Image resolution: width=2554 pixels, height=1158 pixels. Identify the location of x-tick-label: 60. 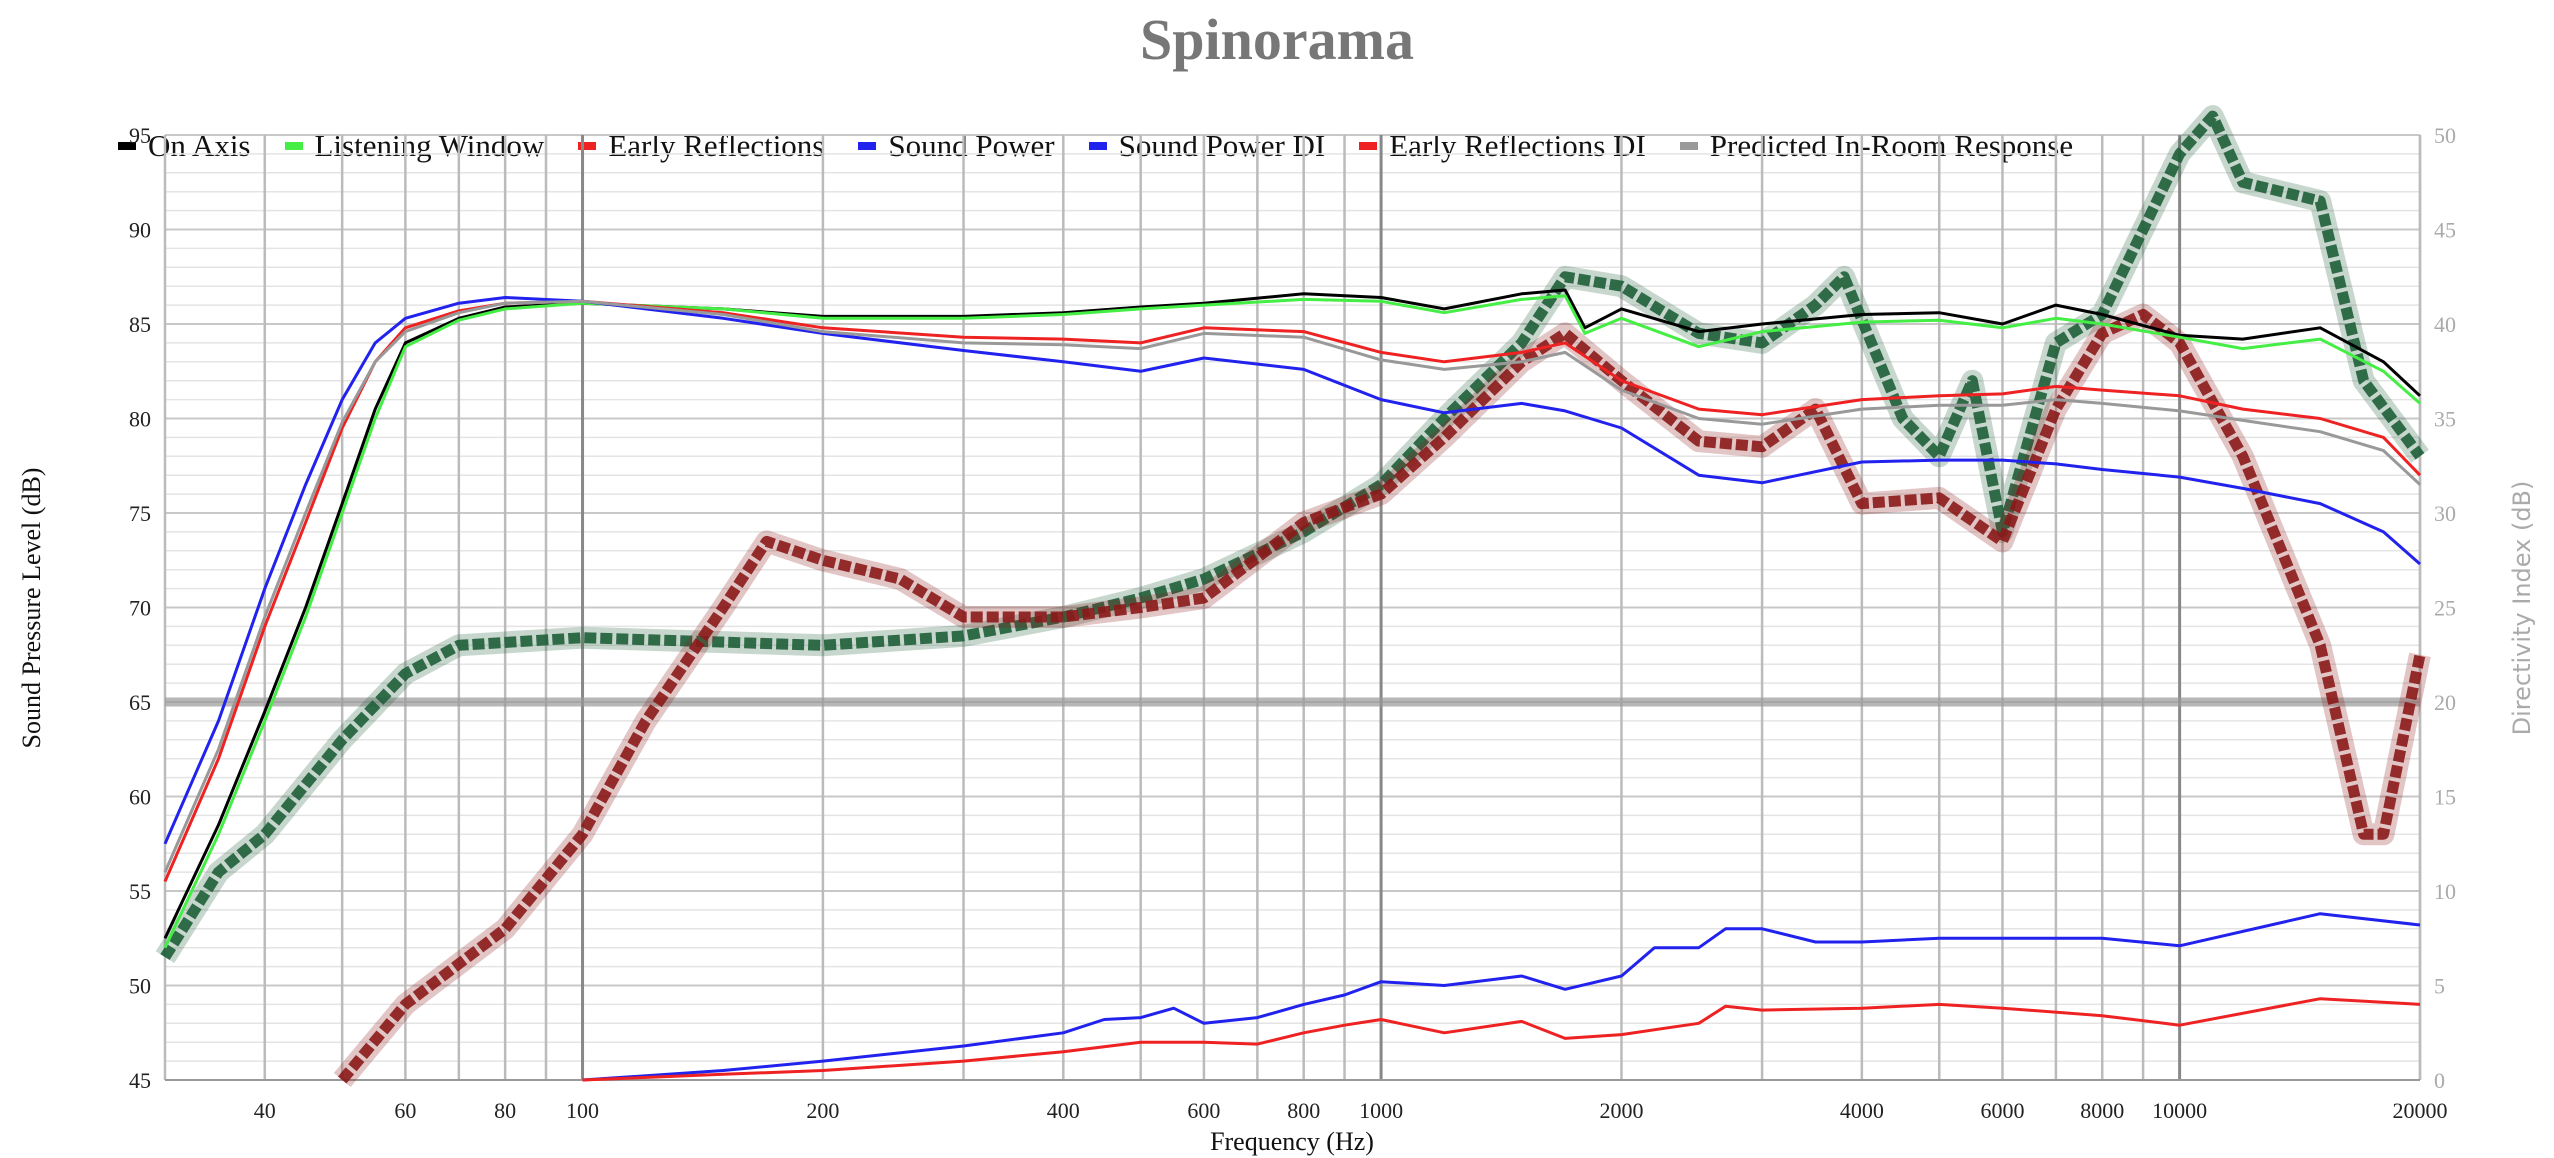
(405, 1110).